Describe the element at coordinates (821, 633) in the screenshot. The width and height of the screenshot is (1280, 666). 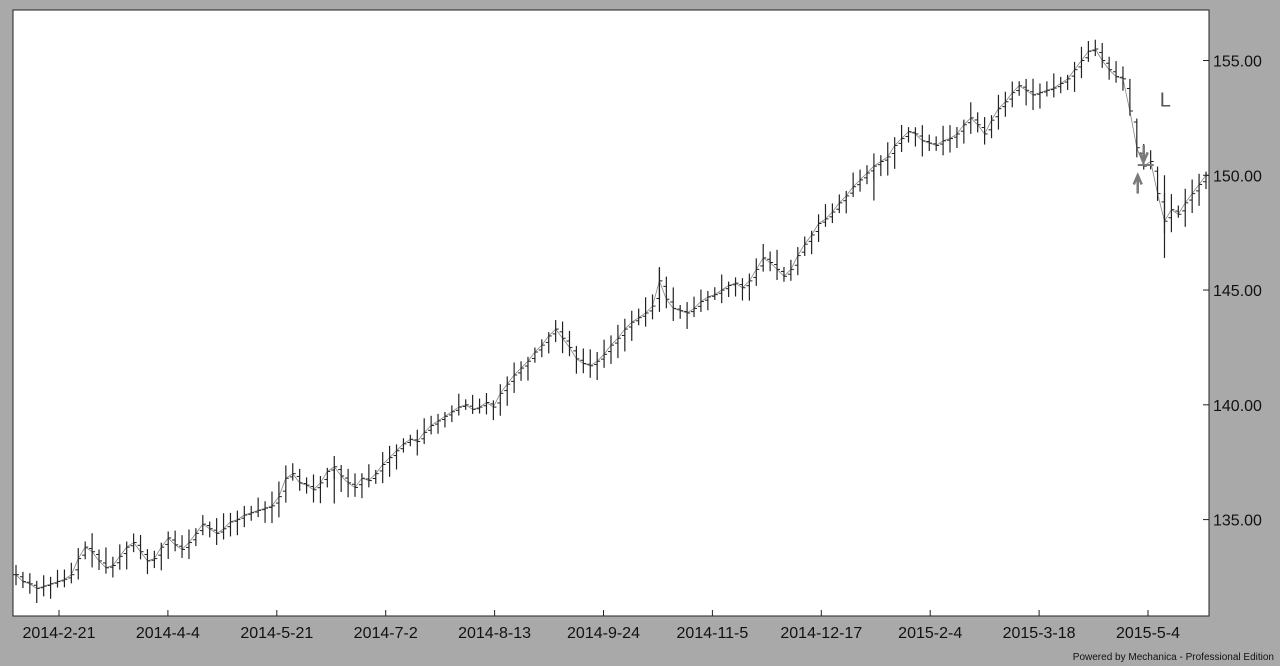
I see `x-tick-label: 2014-12-17` at that location.